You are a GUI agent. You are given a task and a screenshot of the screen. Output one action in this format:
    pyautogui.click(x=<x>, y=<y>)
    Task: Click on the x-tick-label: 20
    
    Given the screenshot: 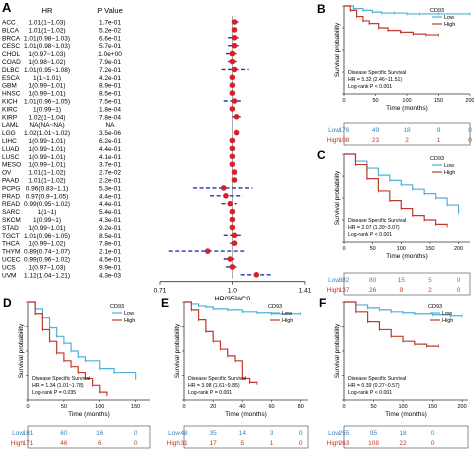 What is the action you would take?
    pyautogui.click(x=213, y=407)
    